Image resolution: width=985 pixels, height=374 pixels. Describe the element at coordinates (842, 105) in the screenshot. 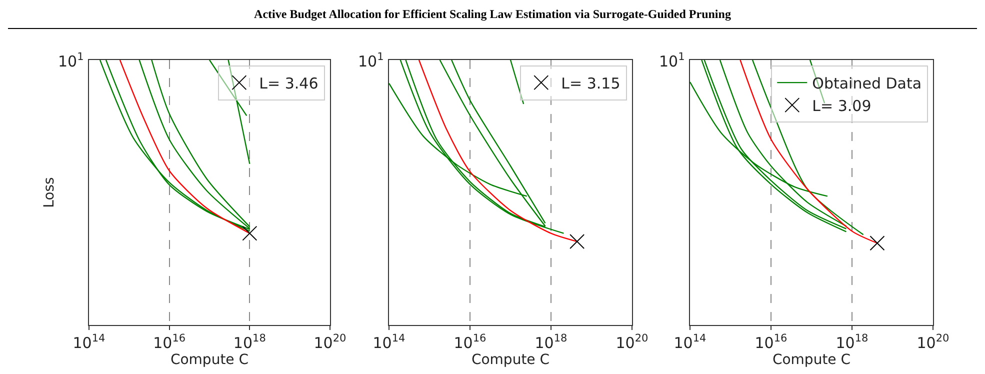

I see `legend-label: L= 3.09` at that location.